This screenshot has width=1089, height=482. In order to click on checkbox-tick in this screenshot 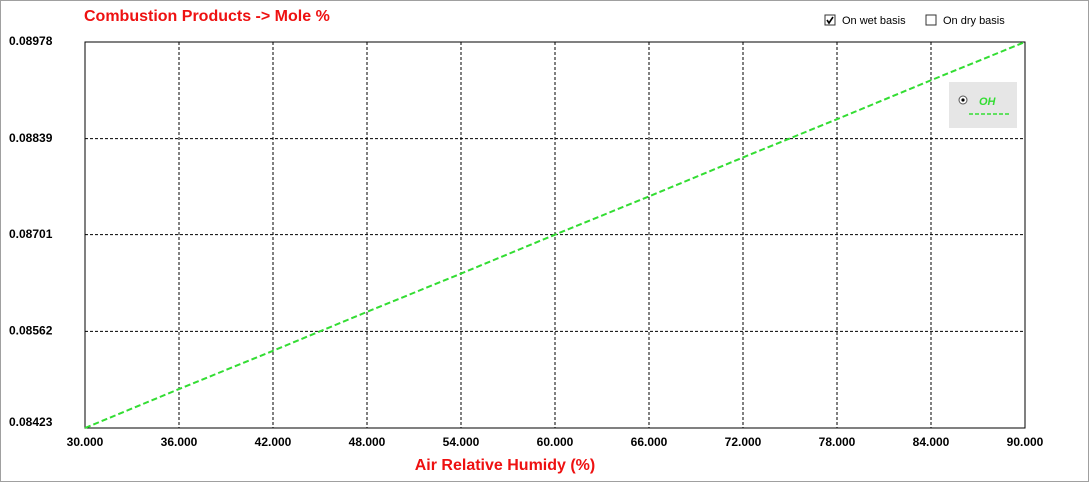, I will do `click(830, 20)`.